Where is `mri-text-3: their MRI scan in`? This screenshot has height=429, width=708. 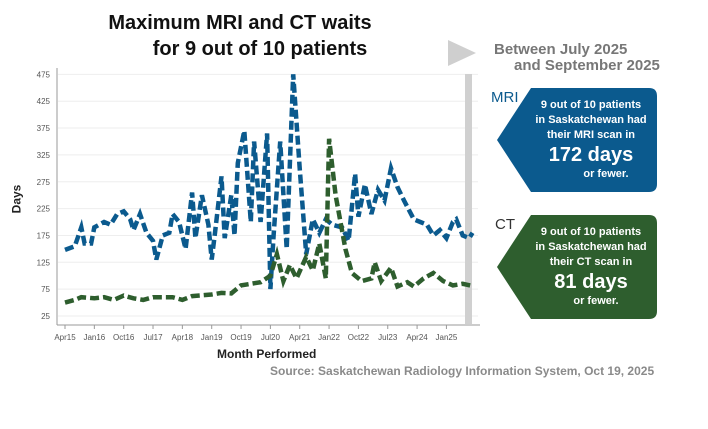
mri-text-3: their MRI scan in is located at coordinates (591, 135).